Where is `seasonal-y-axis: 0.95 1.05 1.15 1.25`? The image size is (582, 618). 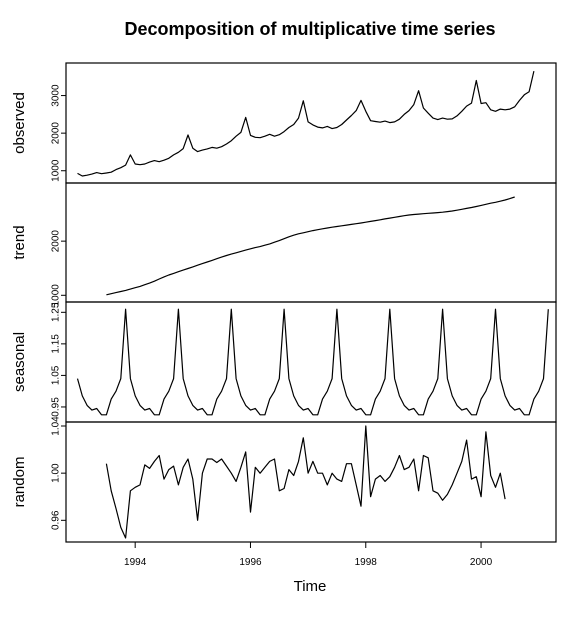
seasonal-y-axis: 0.95 1.05 1.15 1.25 is located at coordinates (58, 359).